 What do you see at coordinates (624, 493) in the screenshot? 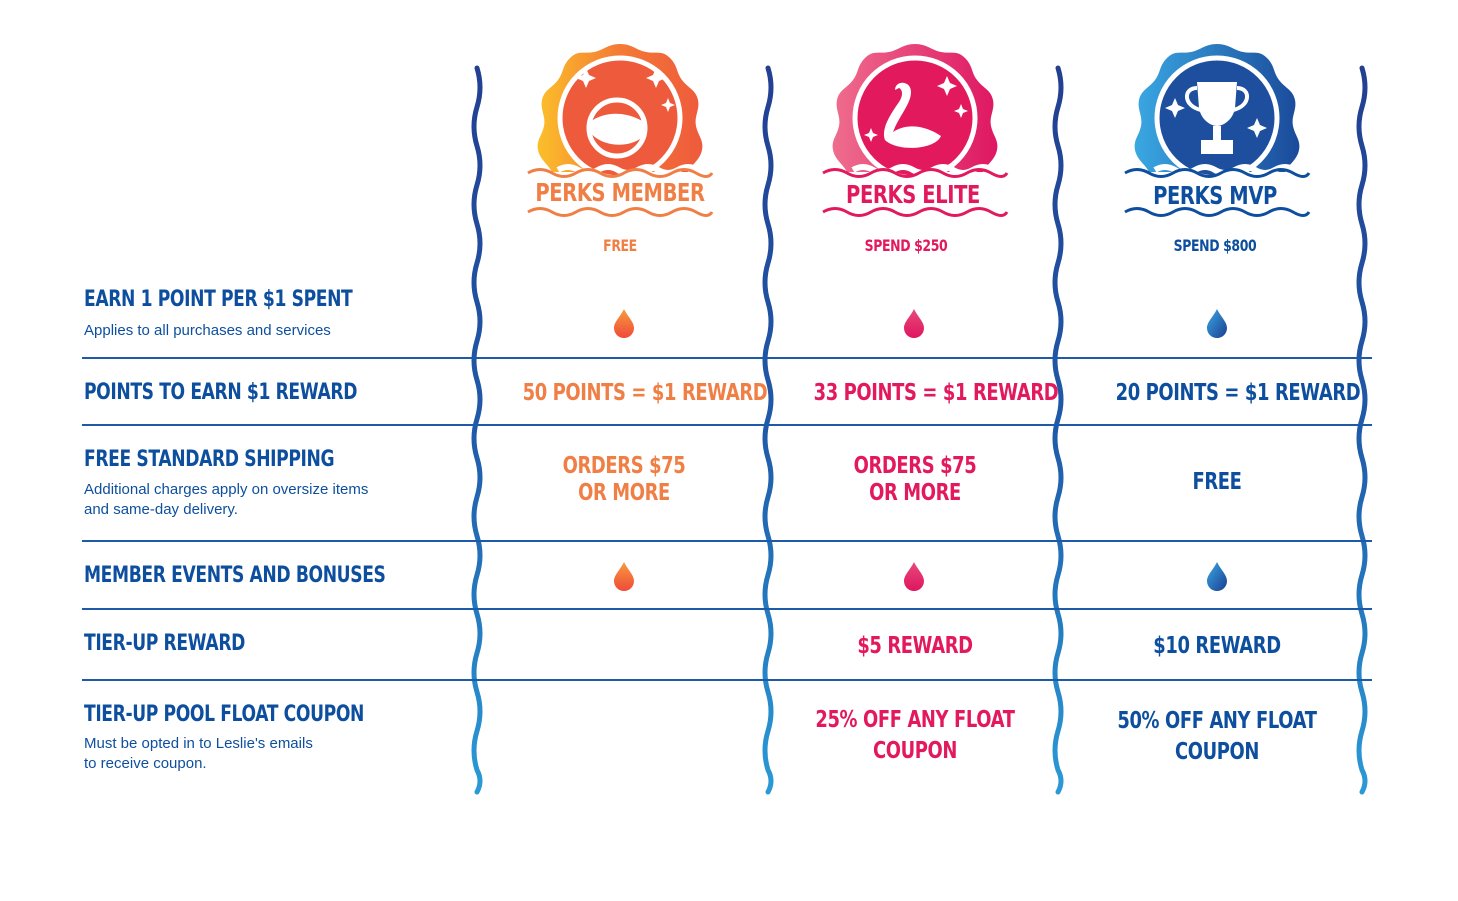
I see `shipping-cell-member-line2: OR MORE` at bounding box center [624, 493].